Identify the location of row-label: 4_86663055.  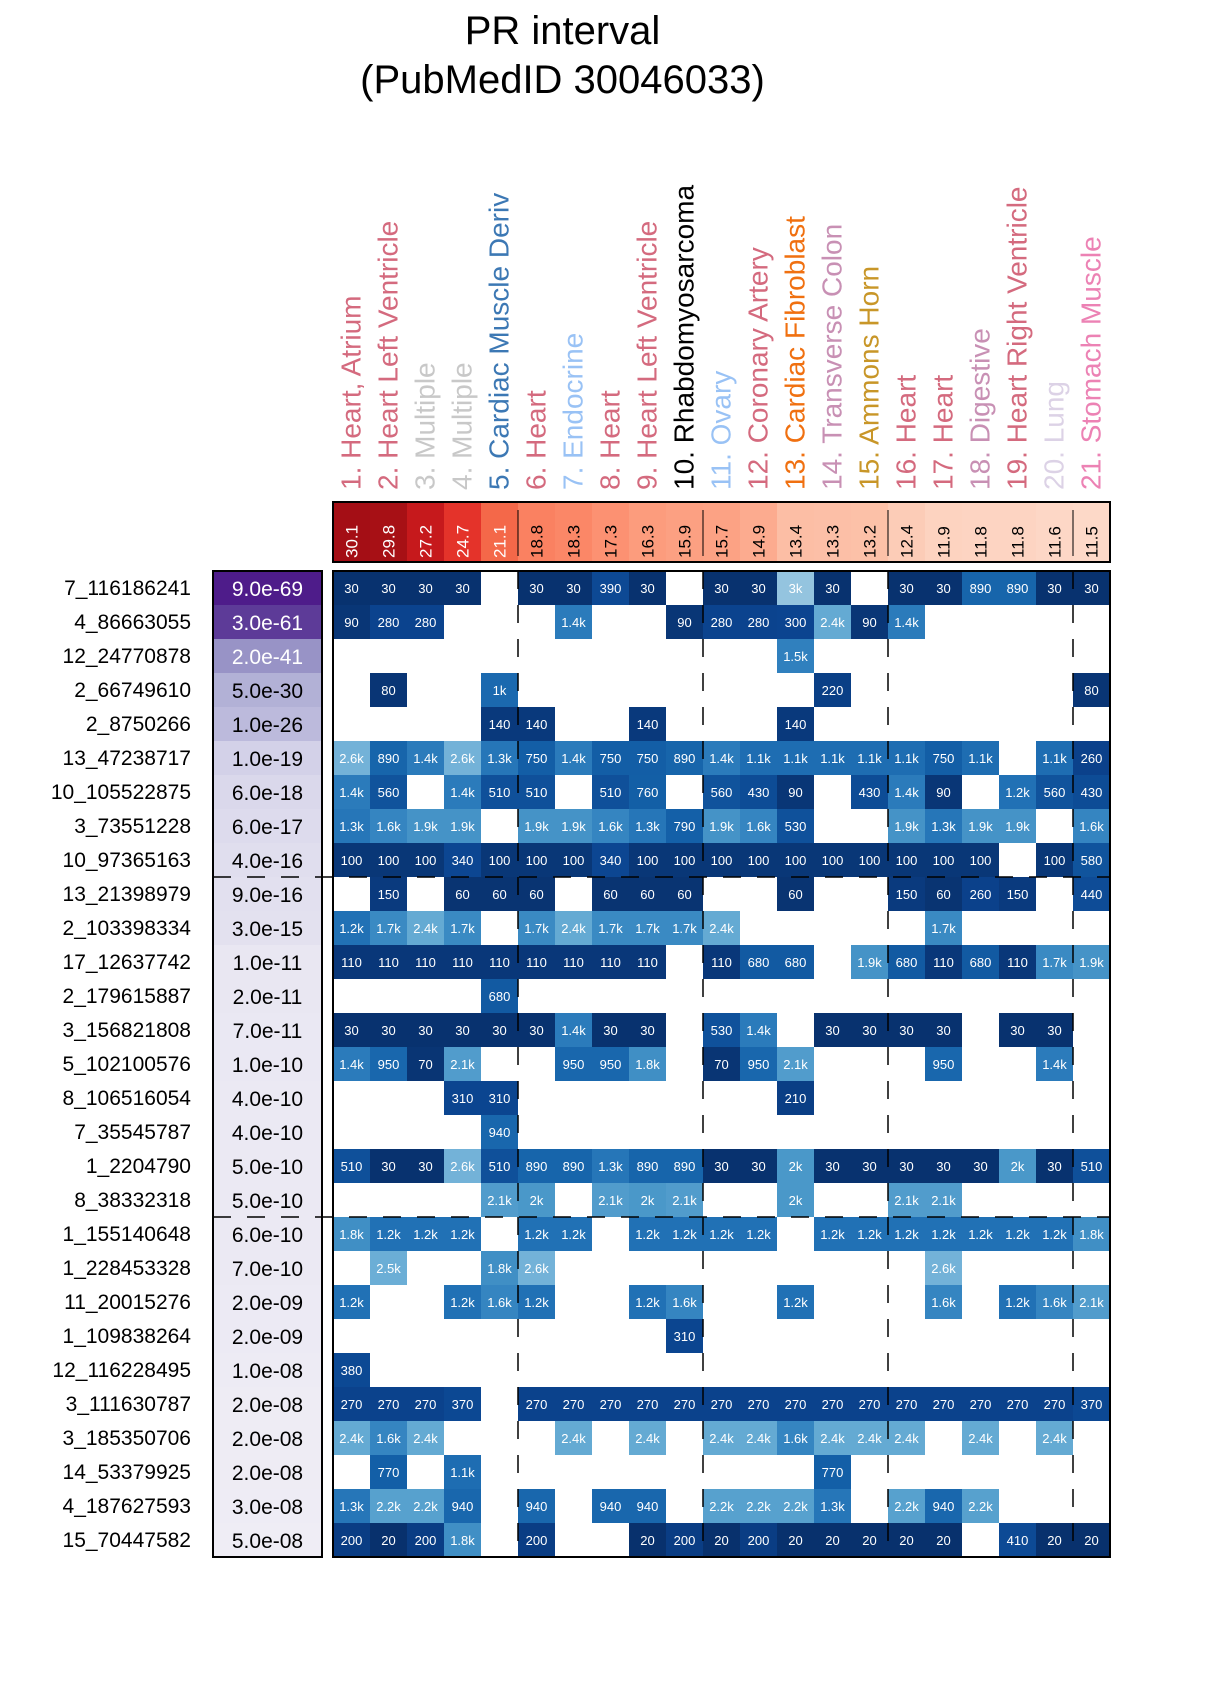
(132, 622).